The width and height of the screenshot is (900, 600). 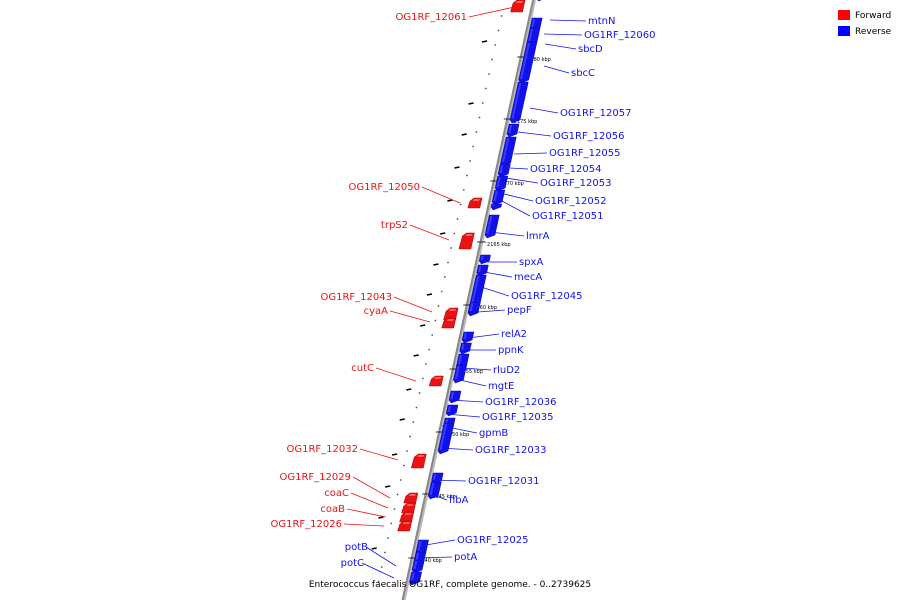 What do you see at coordinates (620, 35) in the screenshot?
I see `gene-label-OG1RF_12060: OG1RF_12060` at bounding box center [620, 35].